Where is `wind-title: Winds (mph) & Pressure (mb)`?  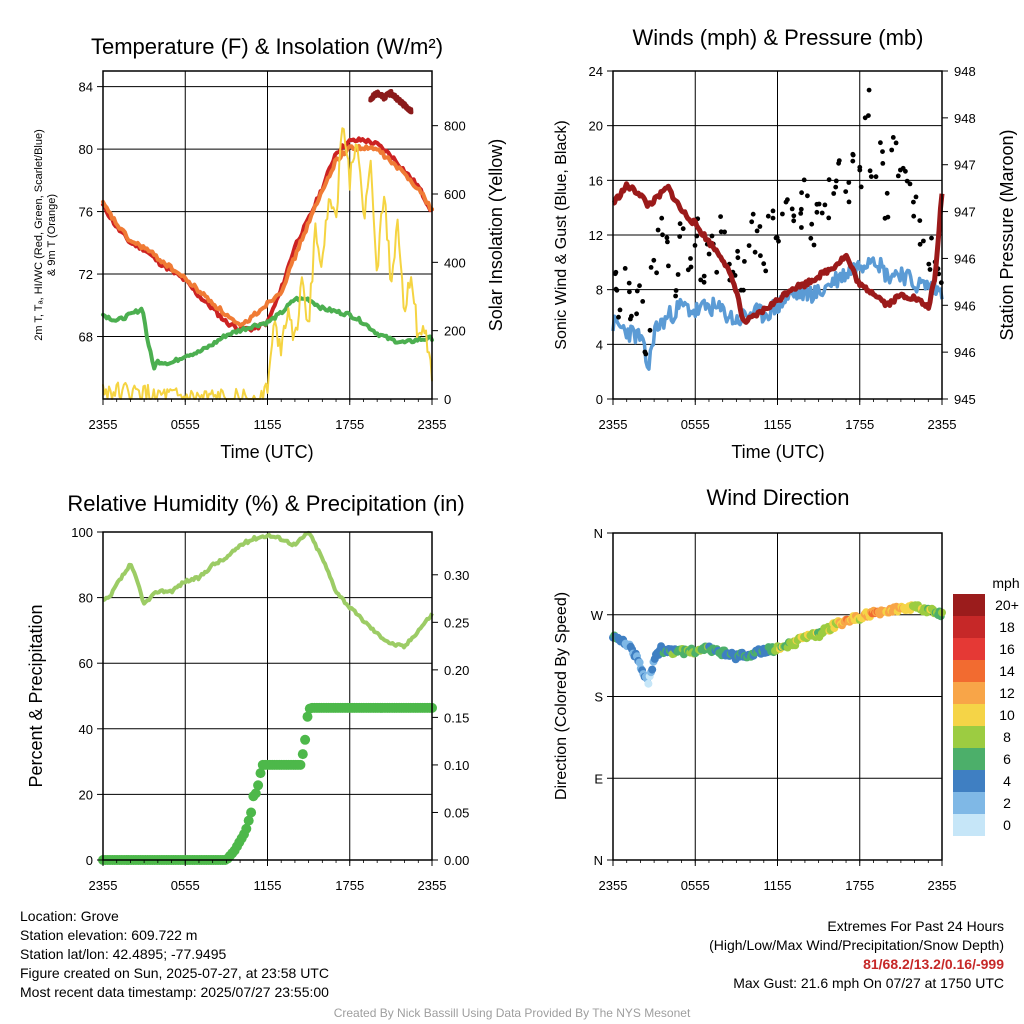
wind-title: Winds (mph) & Pressure (mb) is located at coordinates (778, 37).